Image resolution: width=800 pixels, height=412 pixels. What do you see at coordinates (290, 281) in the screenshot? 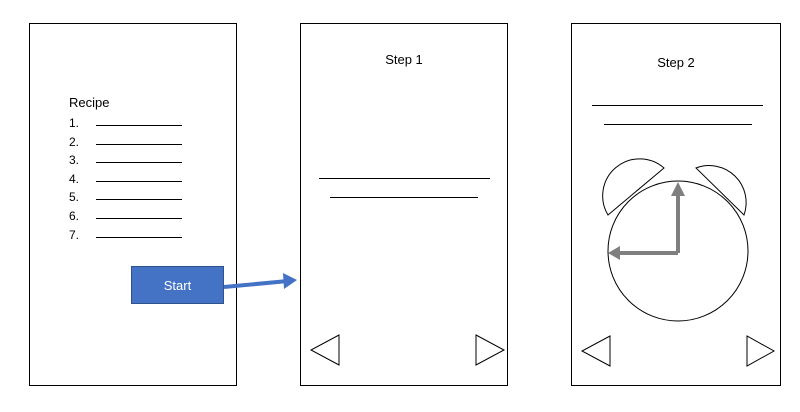
I see `flow-arrow-head-icon` at bounding box center [290, 281].